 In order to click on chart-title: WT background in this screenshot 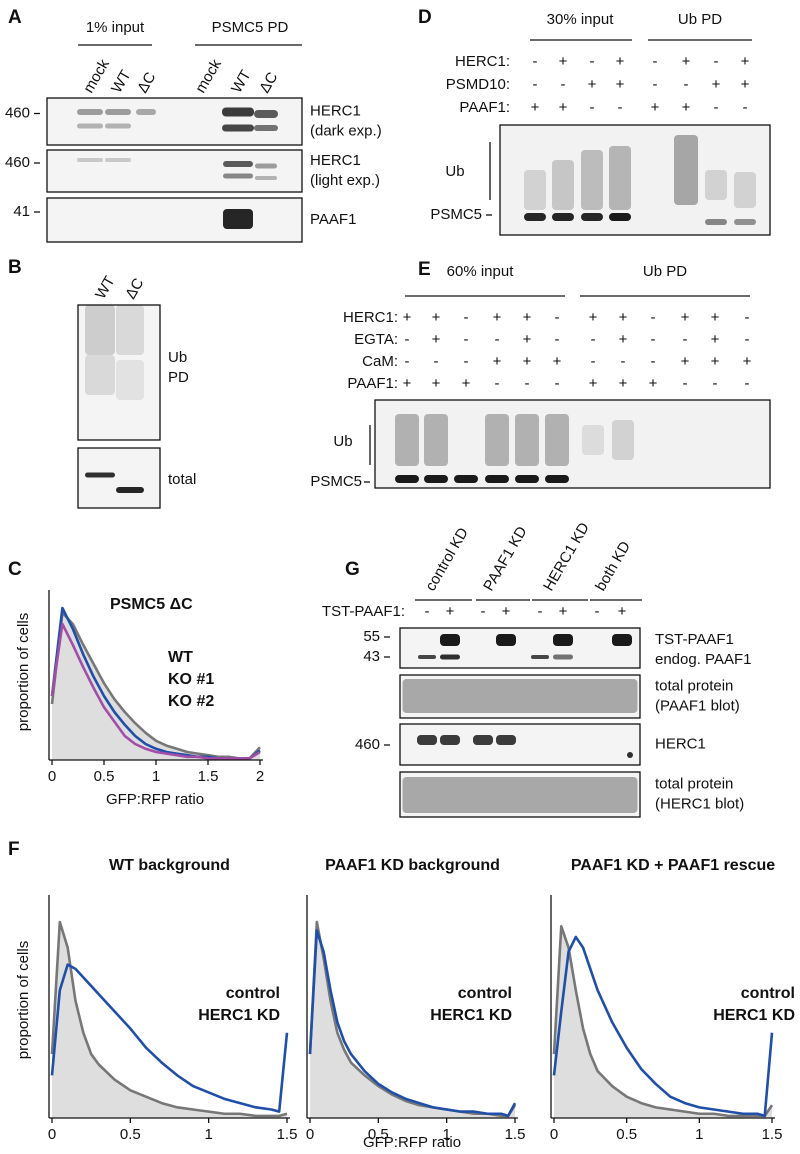, I will do `click(169, 865)`.